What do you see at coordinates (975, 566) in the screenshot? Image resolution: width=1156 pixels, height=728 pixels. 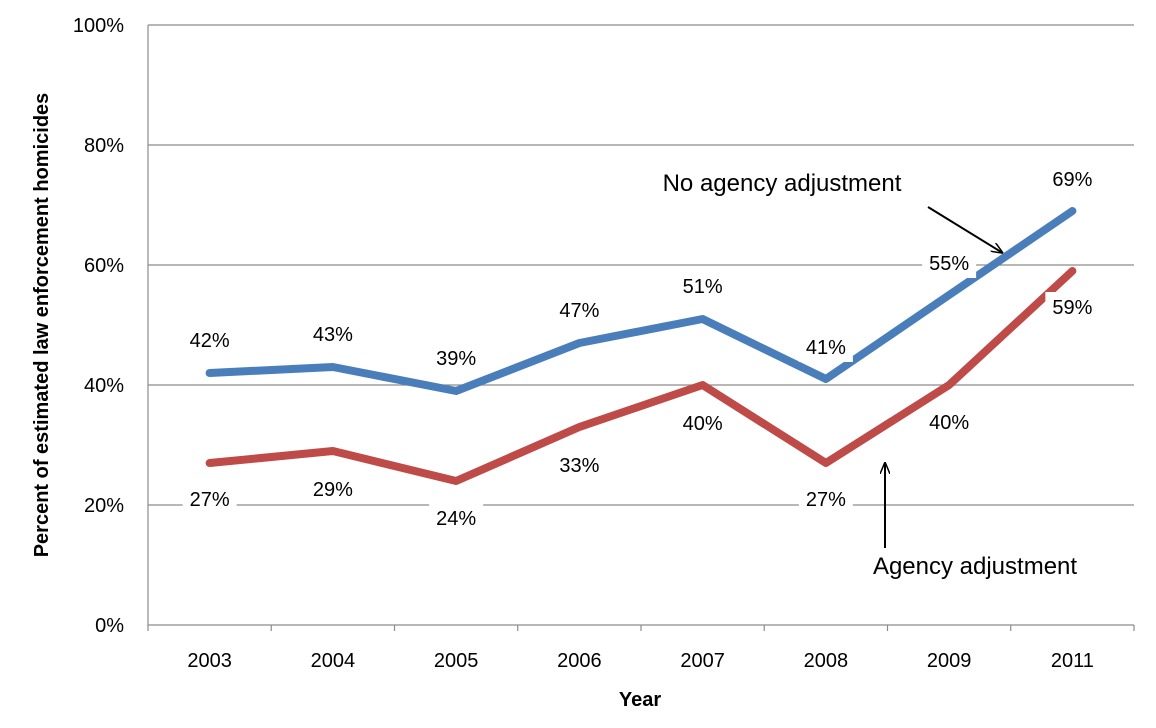 I see `annotation-agency-adjustment: Agency adjustment` at bounding box center [975, 566].